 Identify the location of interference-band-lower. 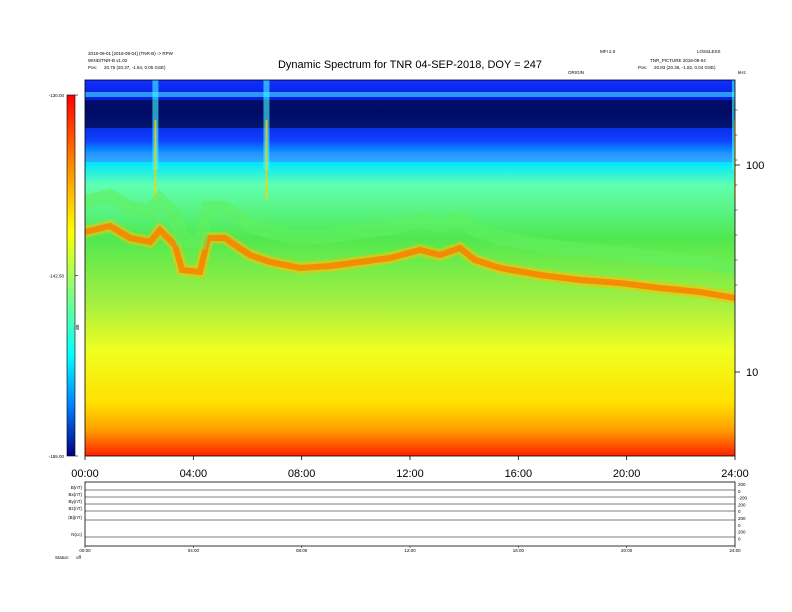
(410, 157).